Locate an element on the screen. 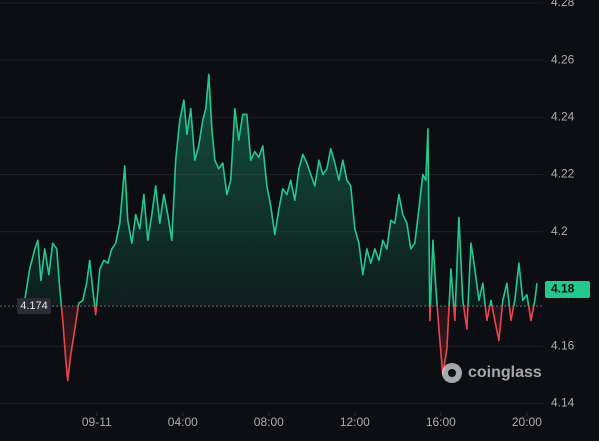  x-tick-label: 08:00 is located at coordinates (269, 422).